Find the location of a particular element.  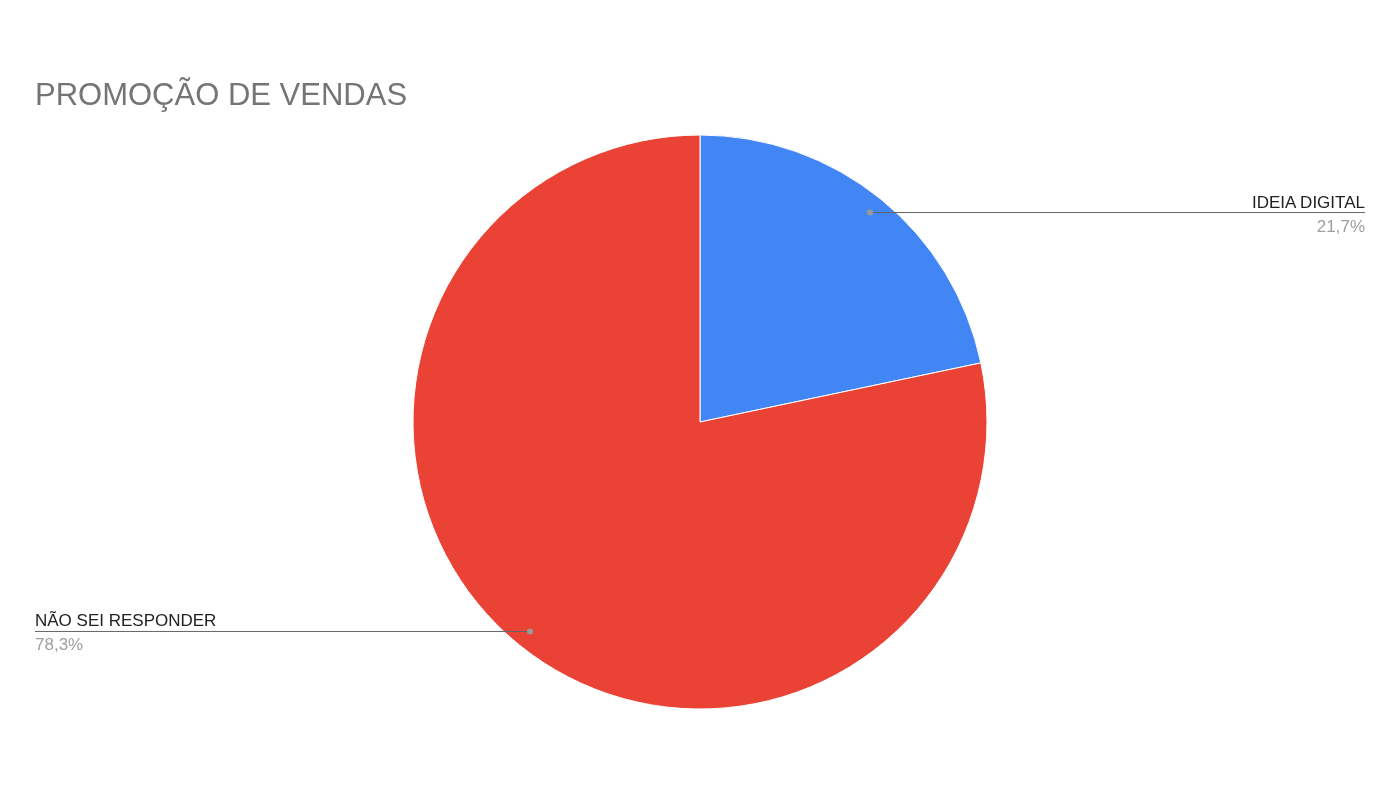

data-label: 78,3% is located at coordinates (59, 645).